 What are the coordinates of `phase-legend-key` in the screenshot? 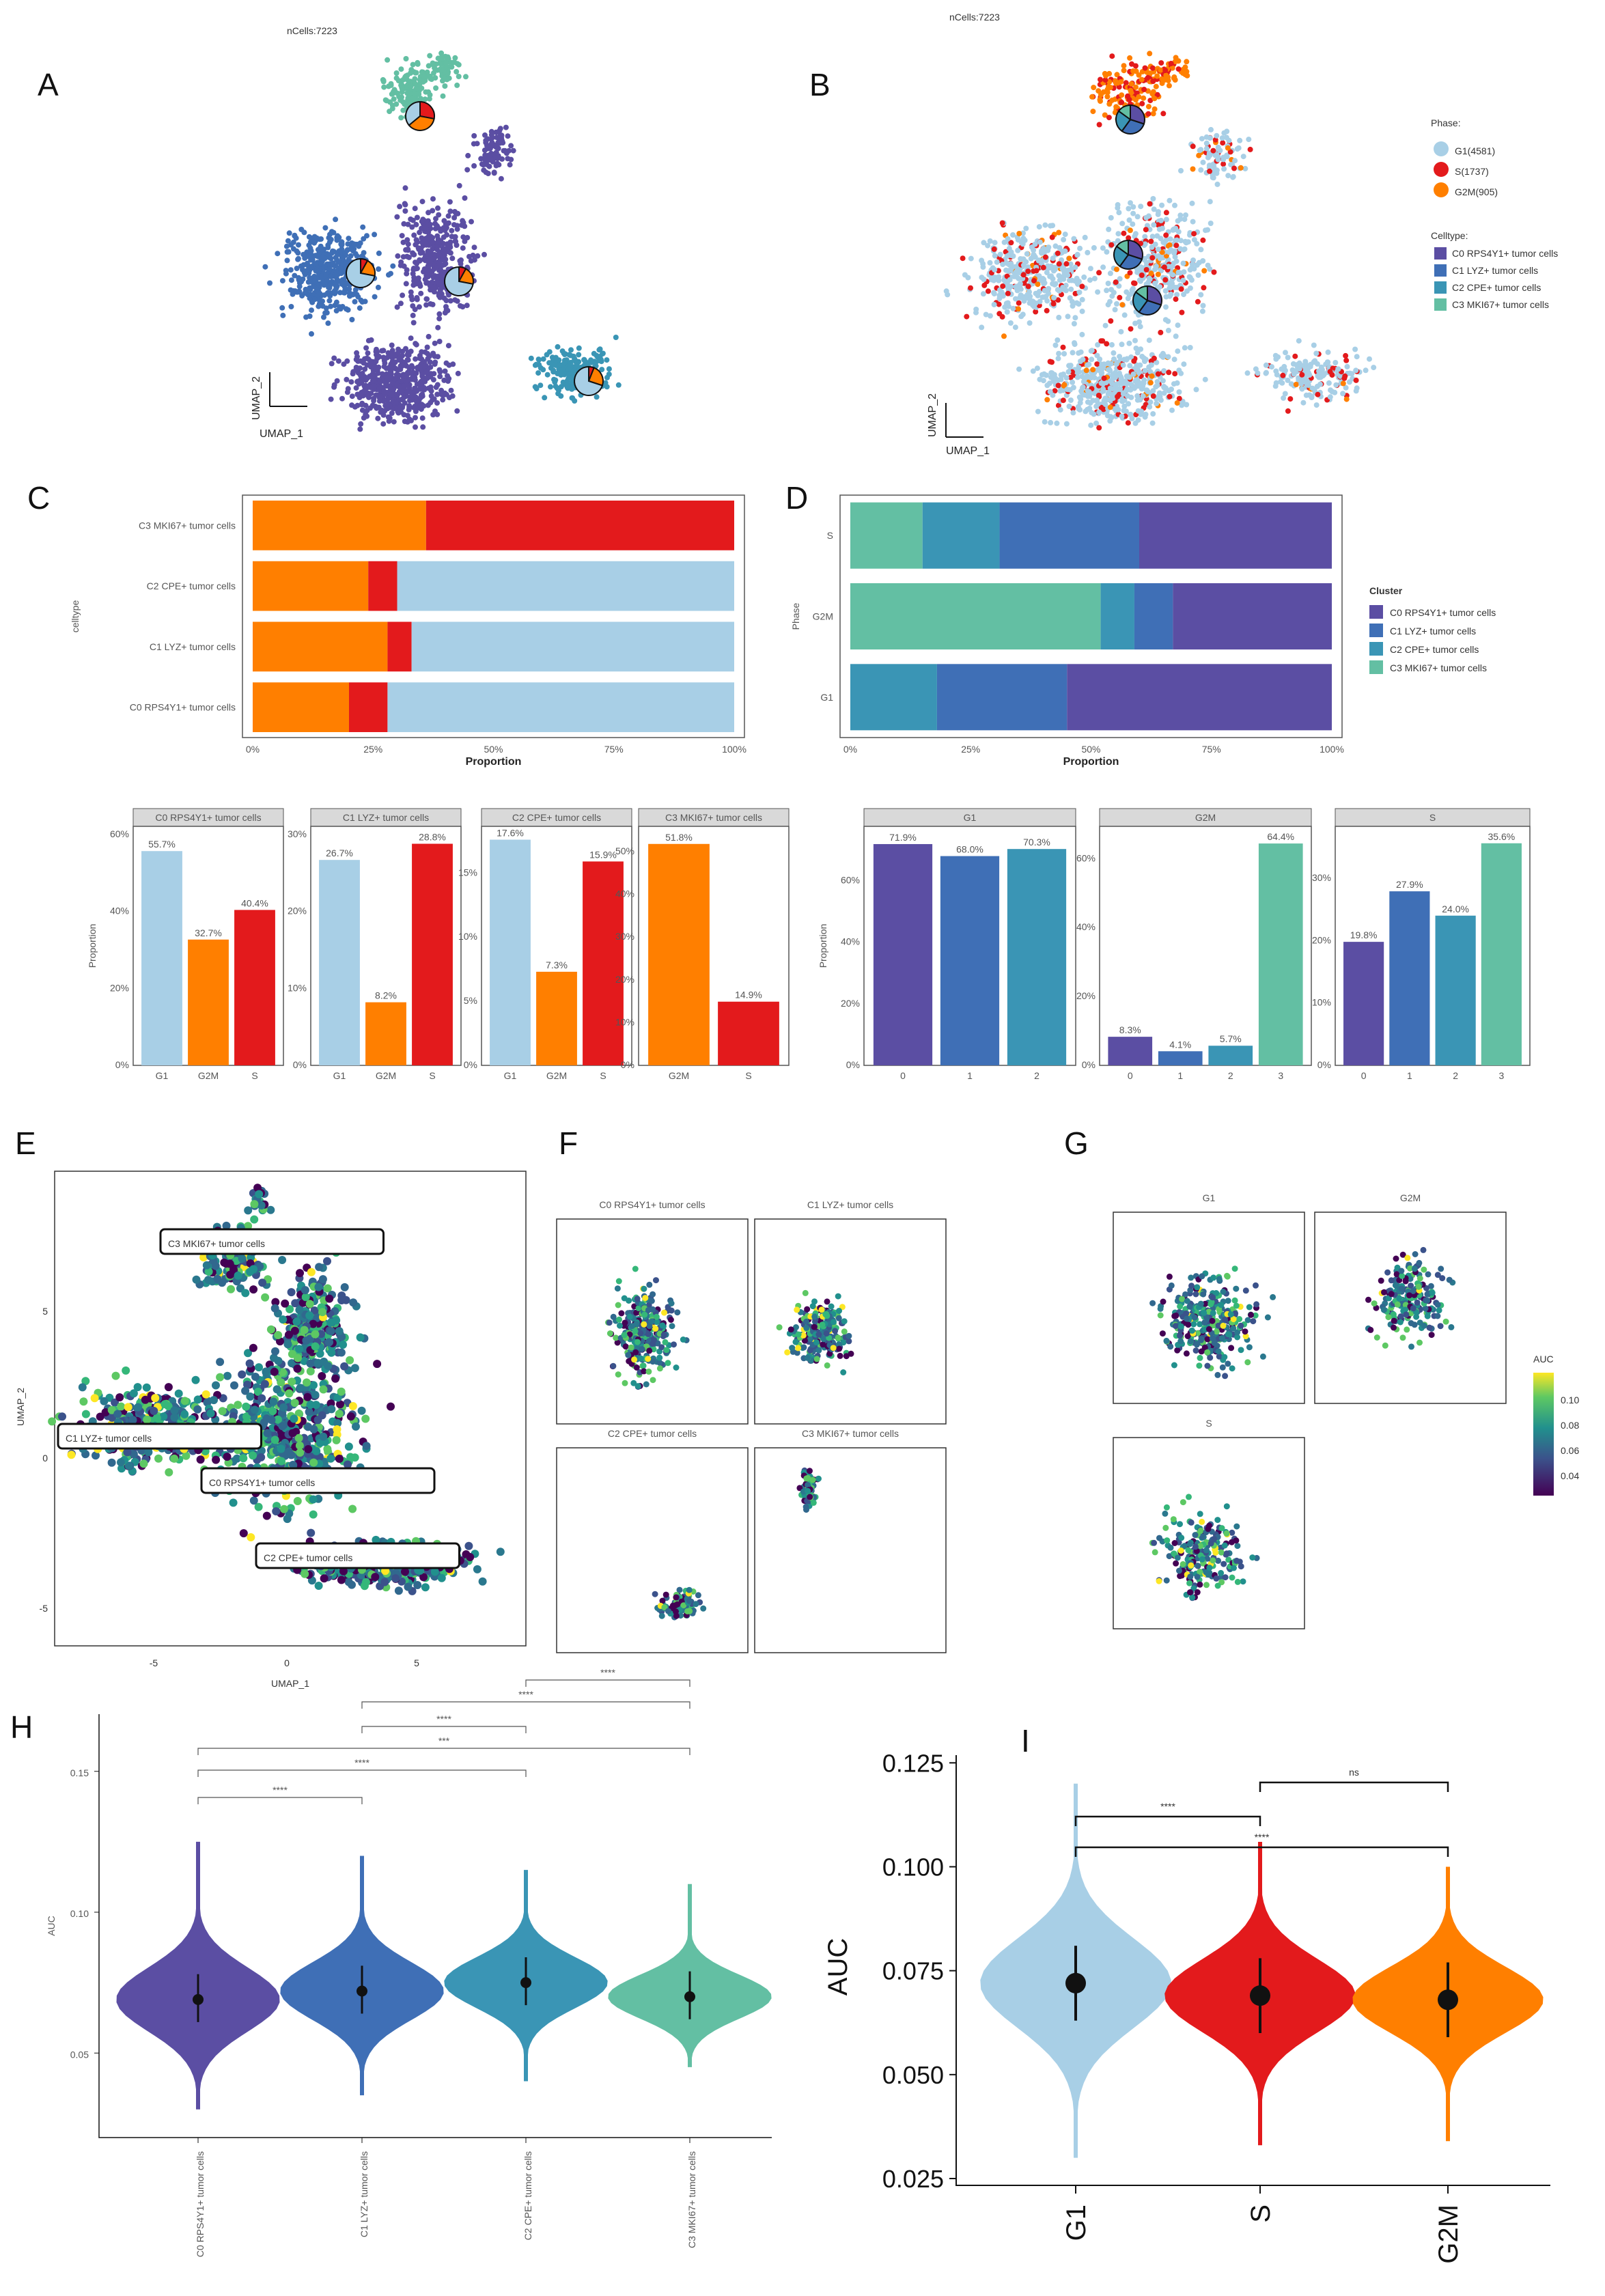 It's located at (1442, 189).